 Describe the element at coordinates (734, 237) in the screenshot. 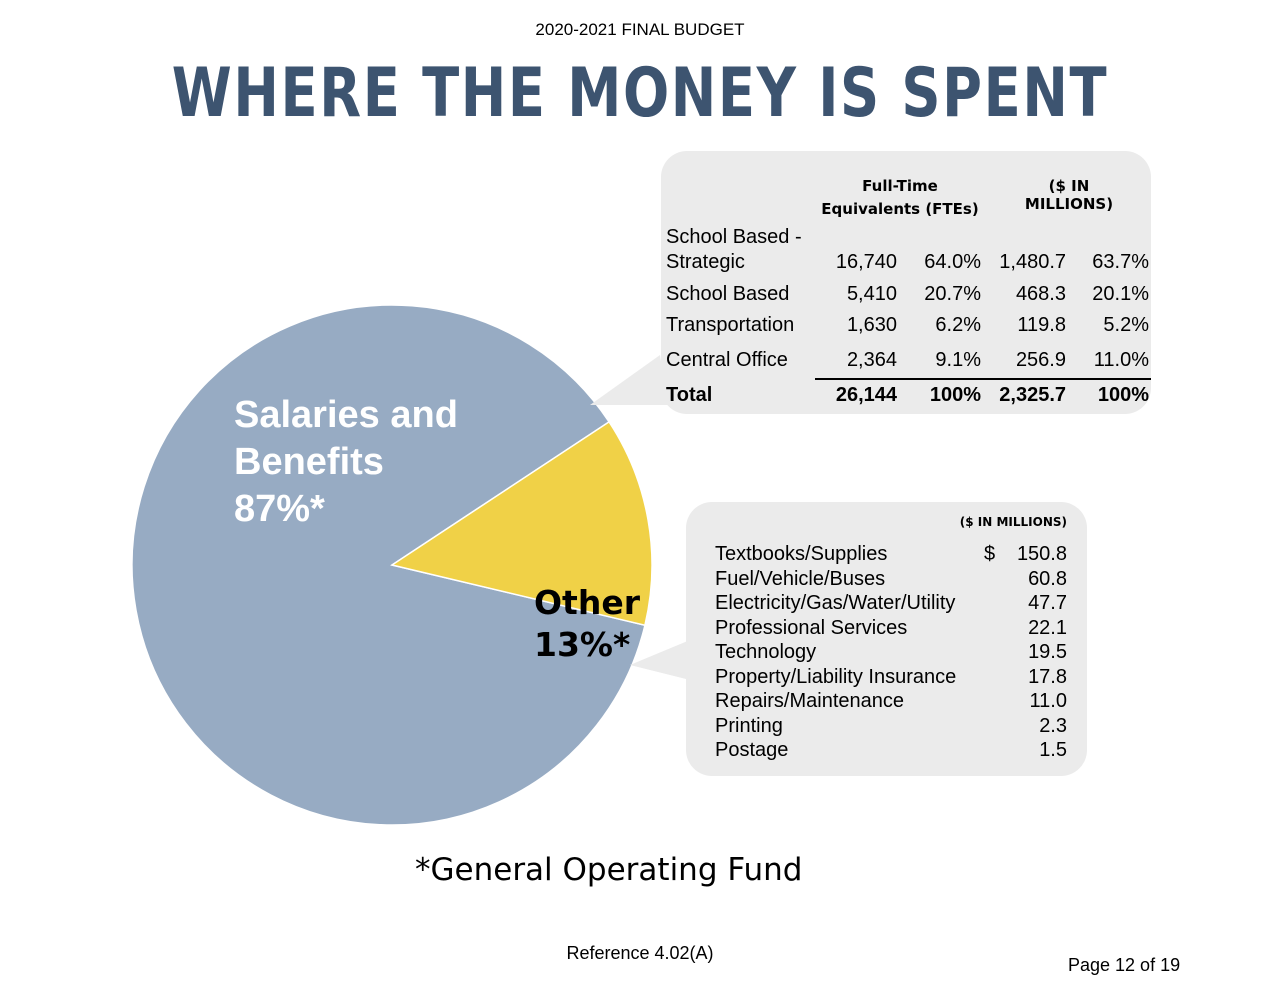

I see `row-label: School Based -` at that location.